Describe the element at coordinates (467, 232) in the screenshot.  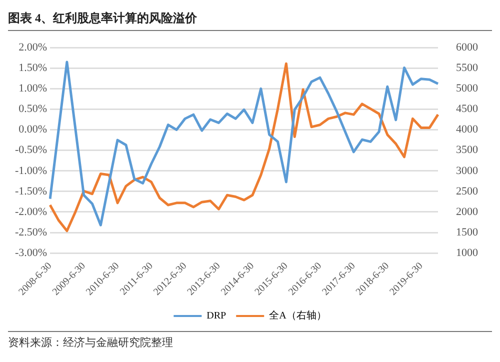
I see `y2-tick-label: 1500` at that location.